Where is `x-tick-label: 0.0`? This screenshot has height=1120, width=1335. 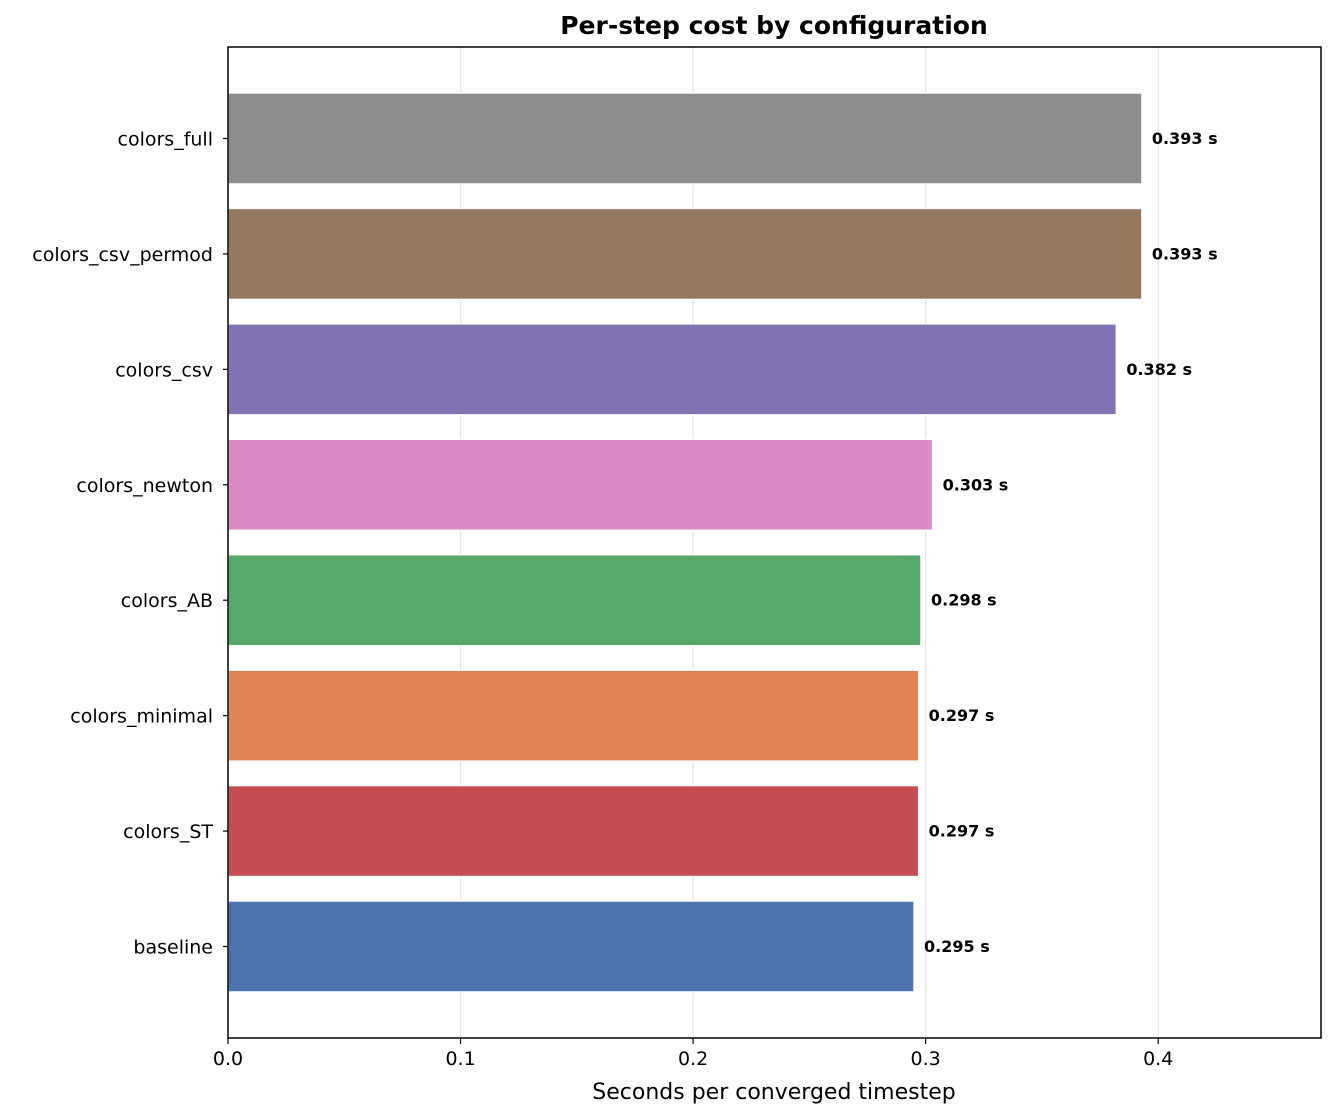 x-tick-label: 0.0 is located at coordinates (228, 1059).